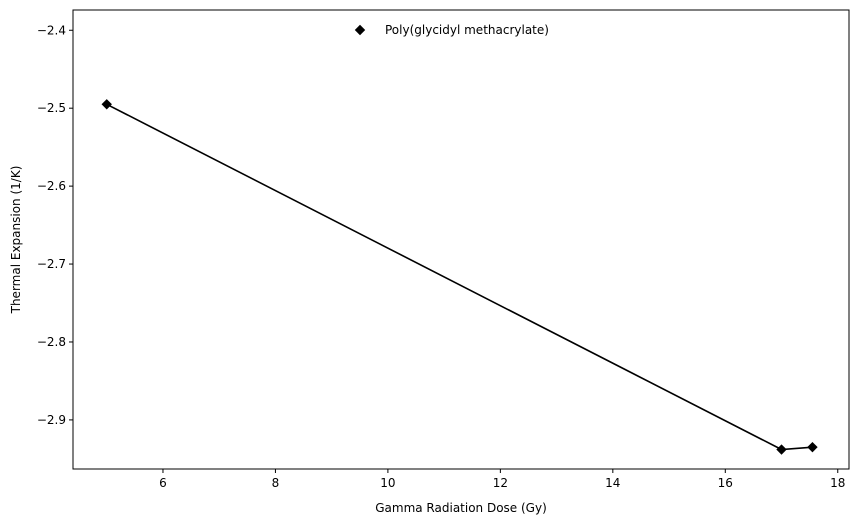 Image resolution: width=857 pixels, height=525 pixels. What do you see at coordinates (51, 264) in the screenshot?
I see `y-tick-label: −2.7` at bounding box center [51, 264].